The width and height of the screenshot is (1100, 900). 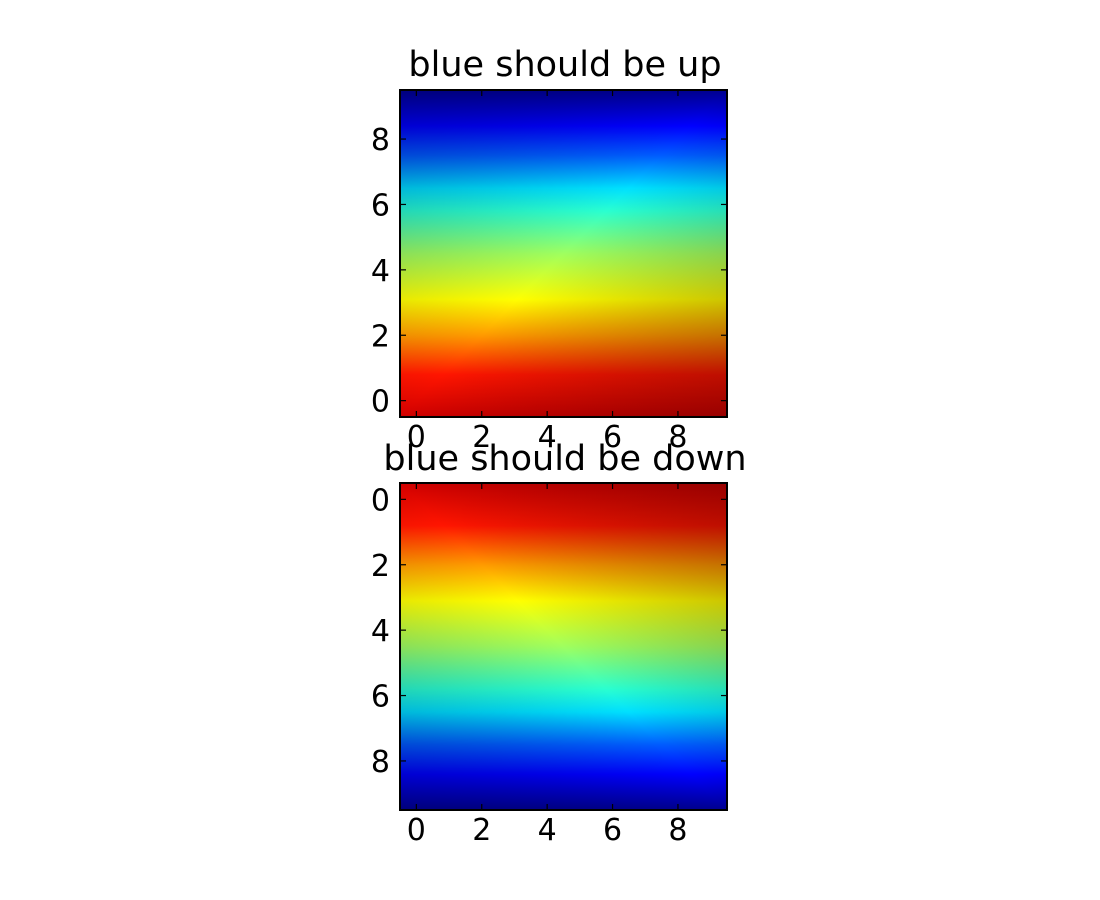 I want to click on x-tick-label-bottom: 6, so click(x=612, y=830).